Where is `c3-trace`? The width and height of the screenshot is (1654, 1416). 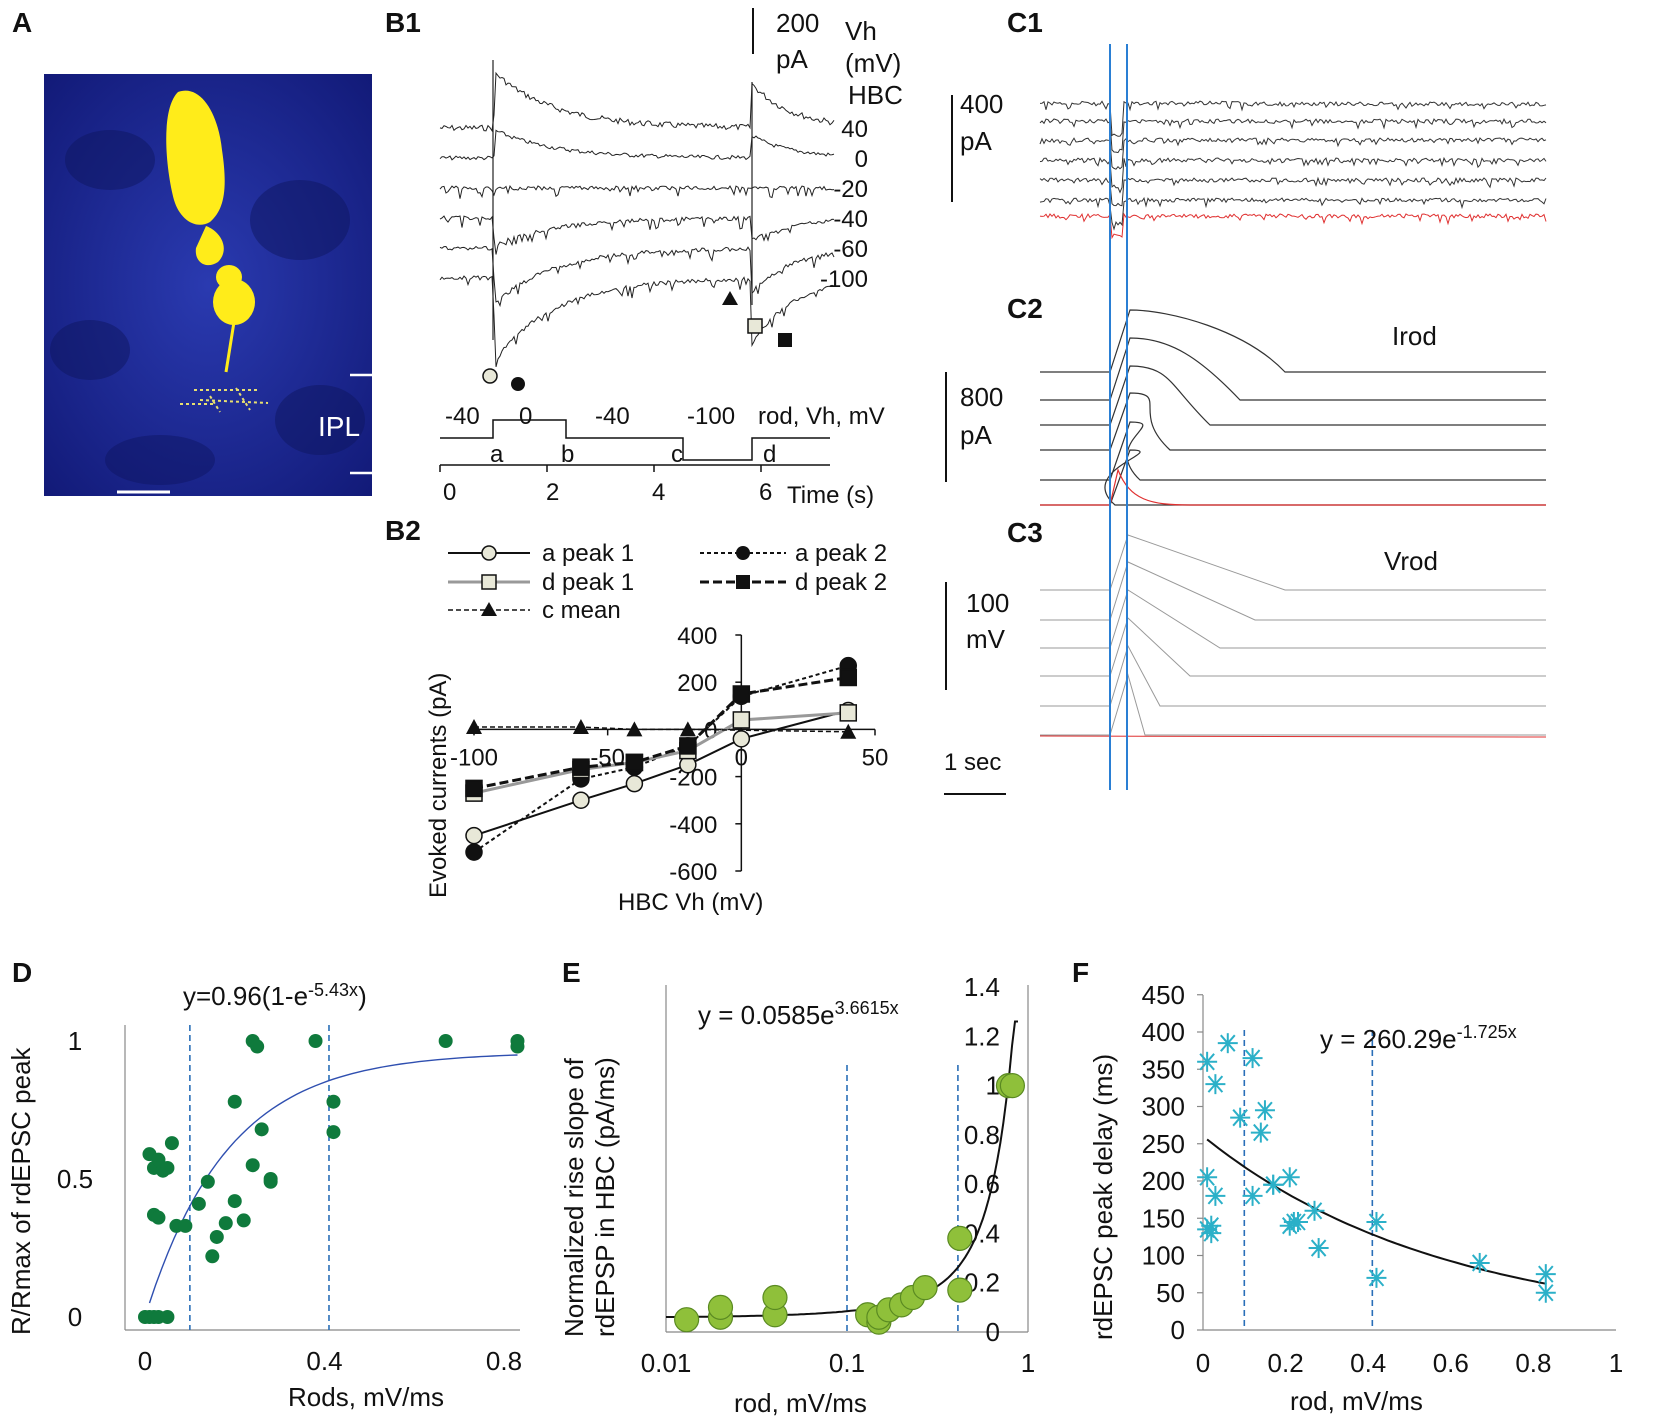
c3-trace is located at coordinates (1293, 704).